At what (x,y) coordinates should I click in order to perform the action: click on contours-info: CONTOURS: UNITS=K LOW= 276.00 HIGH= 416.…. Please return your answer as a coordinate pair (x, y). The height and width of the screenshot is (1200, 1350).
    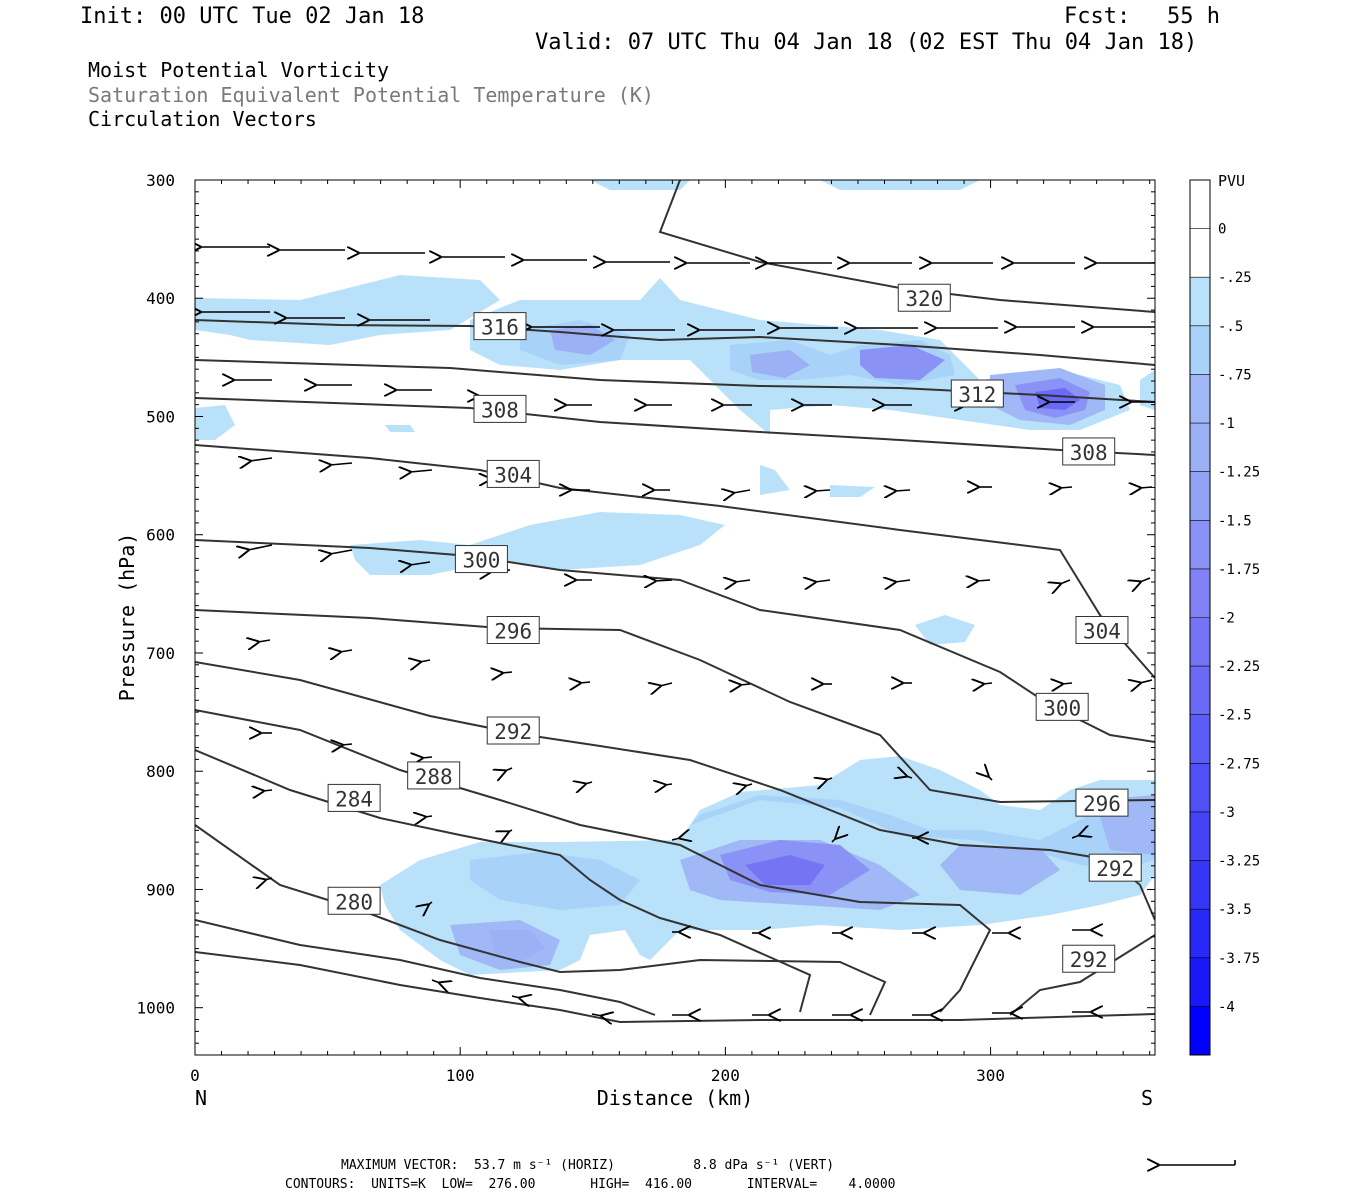
    Looking at the image, I should click on (590, 1184).